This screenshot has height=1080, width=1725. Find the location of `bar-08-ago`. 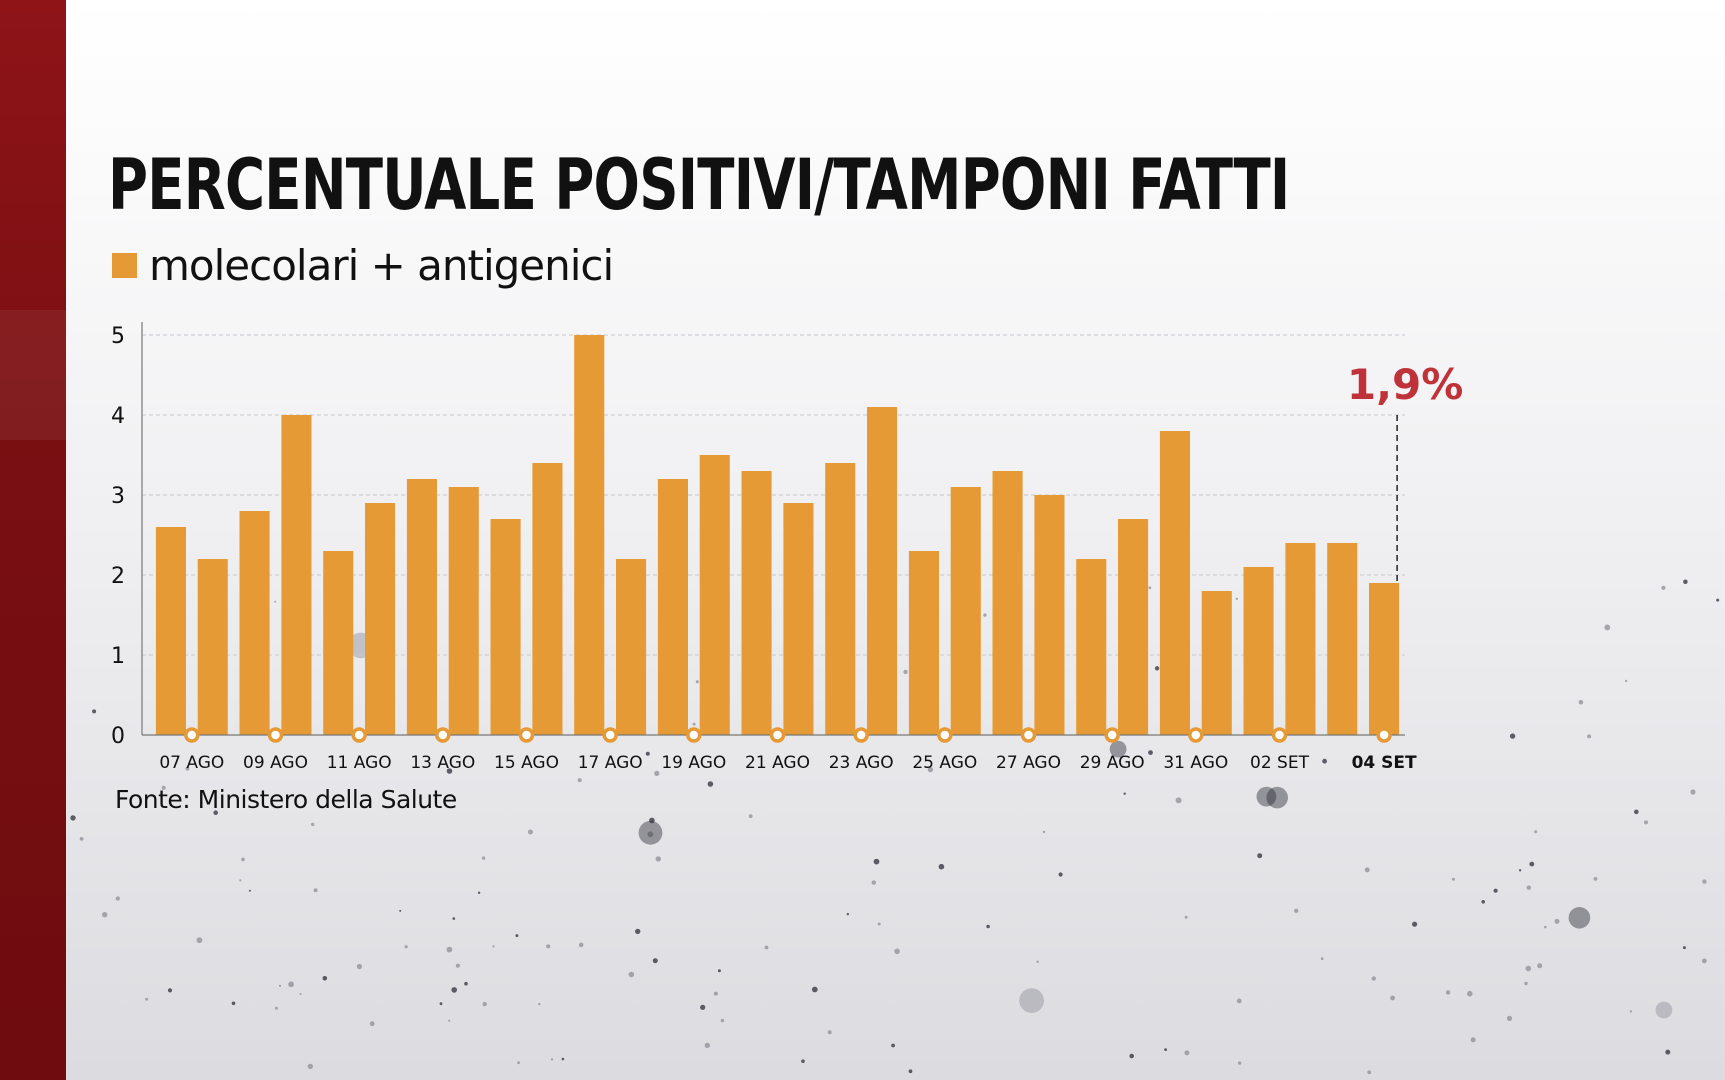

bar-08-ago is located at coordinates (254, 623).